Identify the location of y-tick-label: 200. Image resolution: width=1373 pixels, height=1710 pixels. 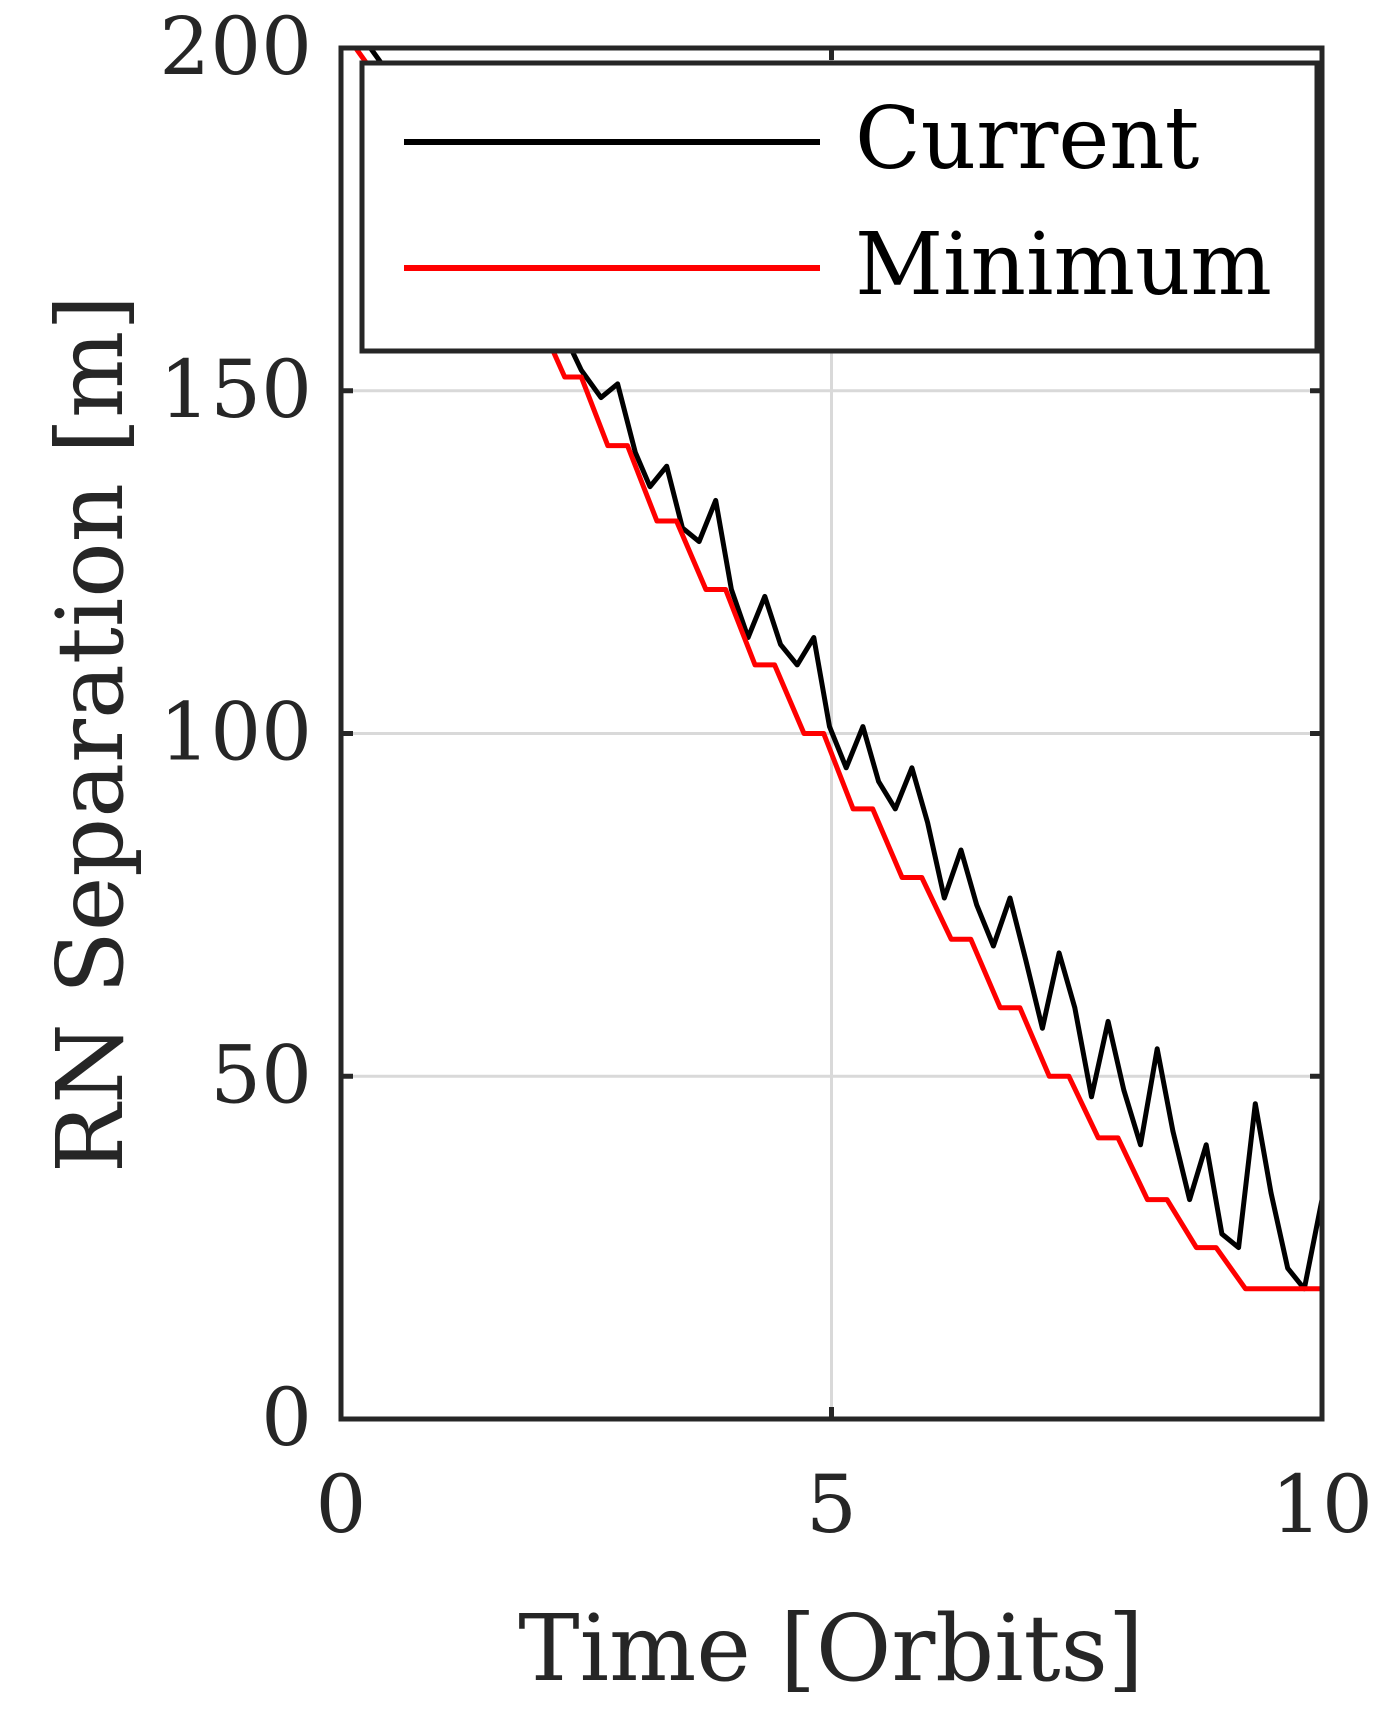
(235, 46).